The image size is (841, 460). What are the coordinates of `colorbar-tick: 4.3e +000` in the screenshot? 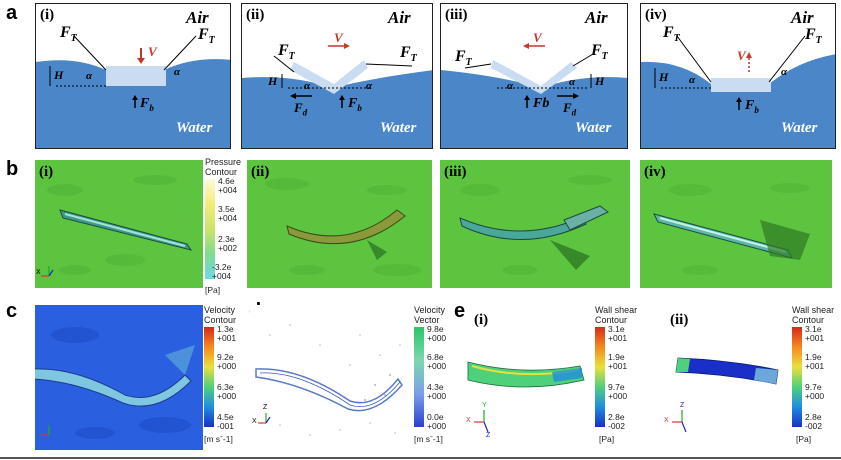 It's located at (437, 391).